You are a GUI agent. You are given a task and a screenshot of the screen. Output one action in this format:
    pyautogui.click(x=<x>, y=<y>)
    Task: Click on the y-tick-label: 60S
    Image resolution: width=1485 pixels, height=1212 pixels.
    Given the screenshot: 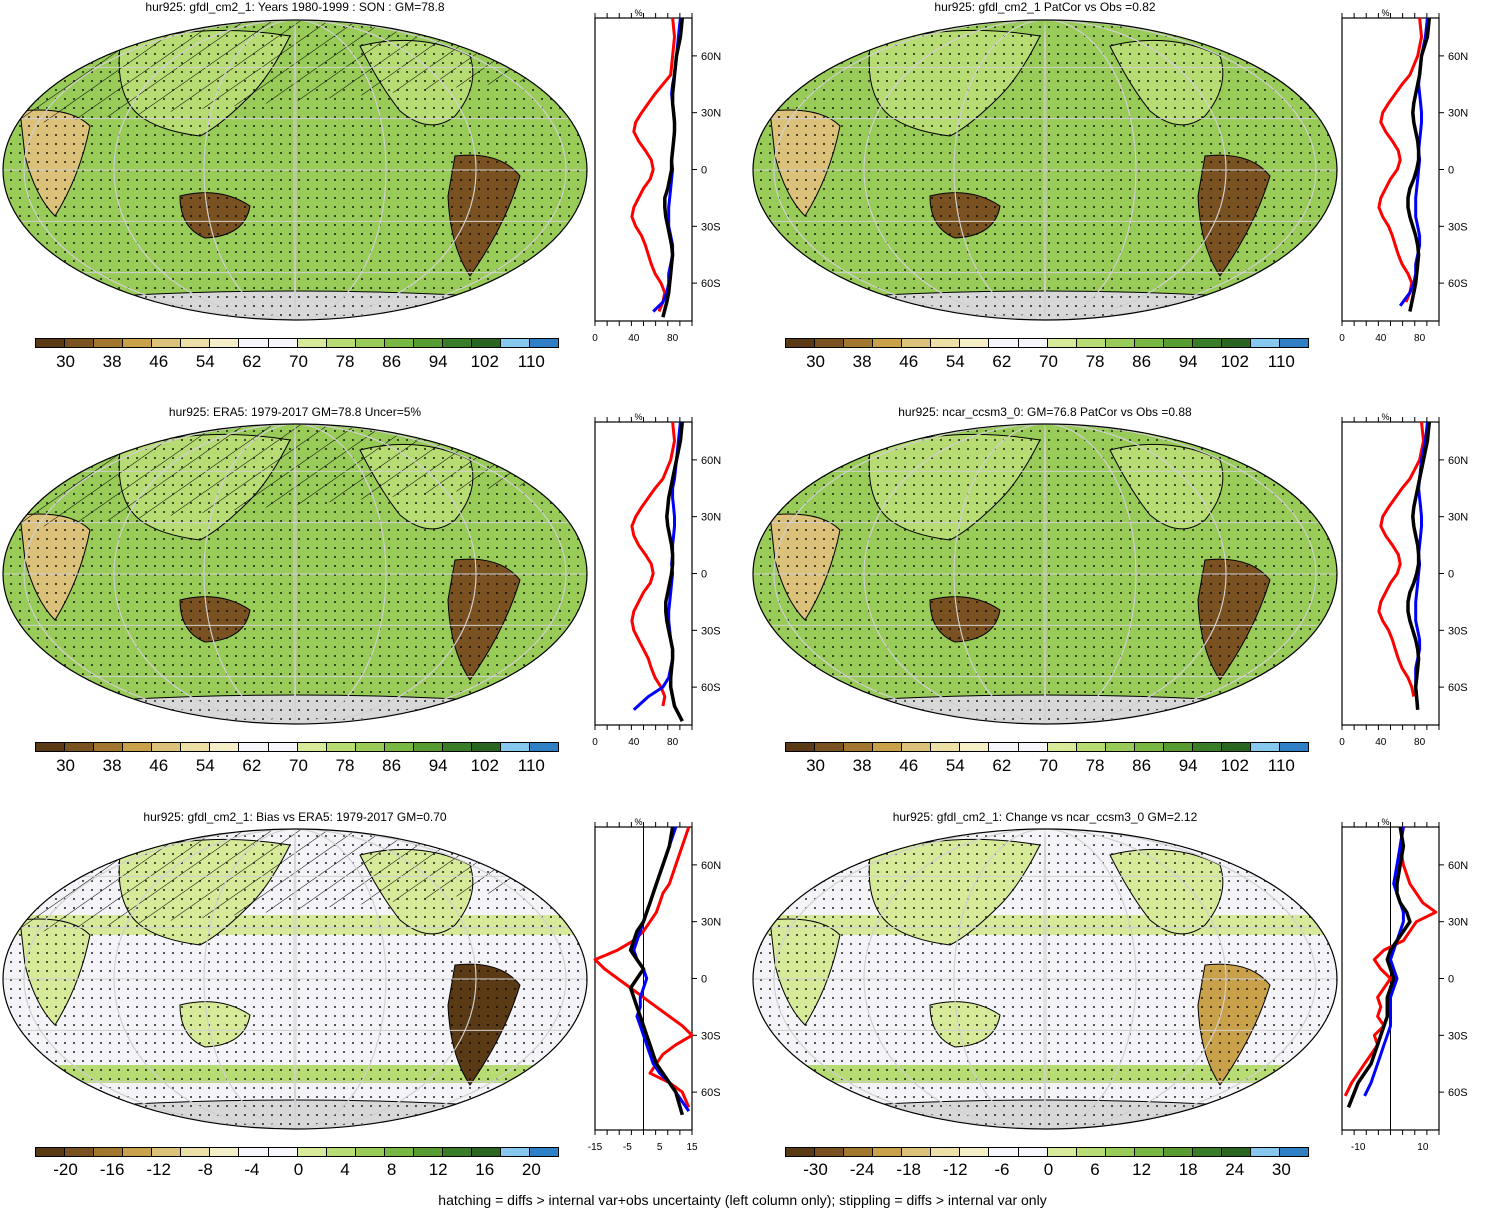 What is the action you would take?
    pyautogui.click(x=1458, y=1093)
    